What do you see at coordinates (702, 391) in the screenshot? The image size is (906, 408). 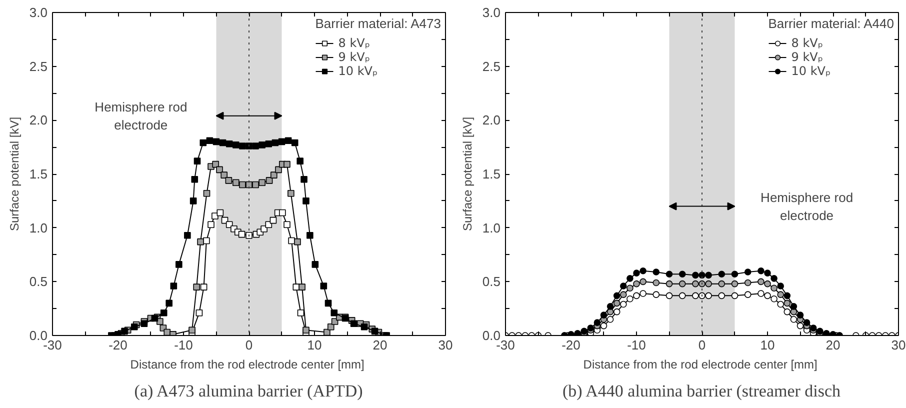 I see `text: (b) A440 alumina barrier (streamer disch` at bounding box center [702, 391].